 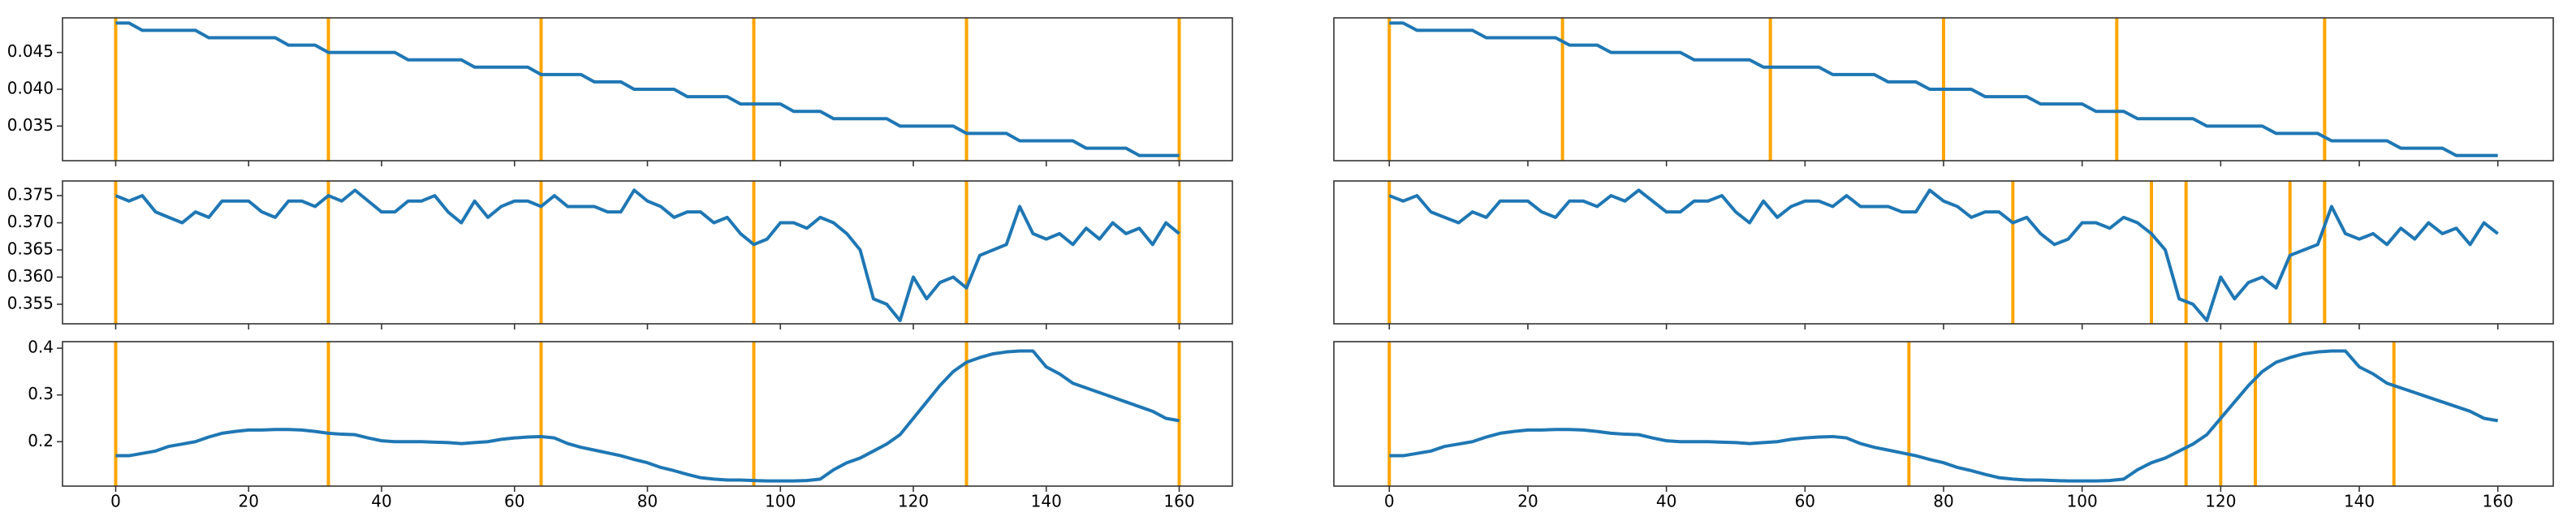 I want to click on y-tick-label: 0.2, so click(x=41, y=441).